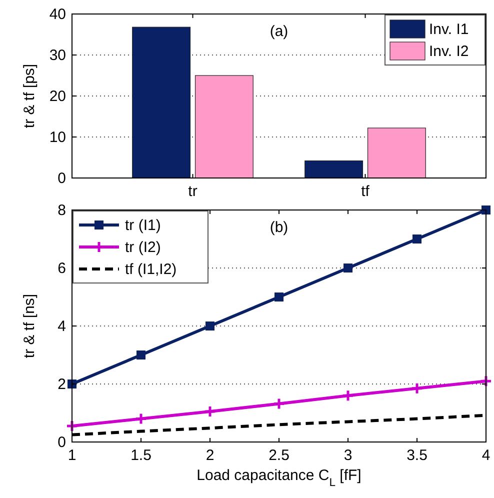  What do you see at coordinates (62, 268) in the screenshot?
I see `y-tick-label: 6` at bounding box center [62, 268].